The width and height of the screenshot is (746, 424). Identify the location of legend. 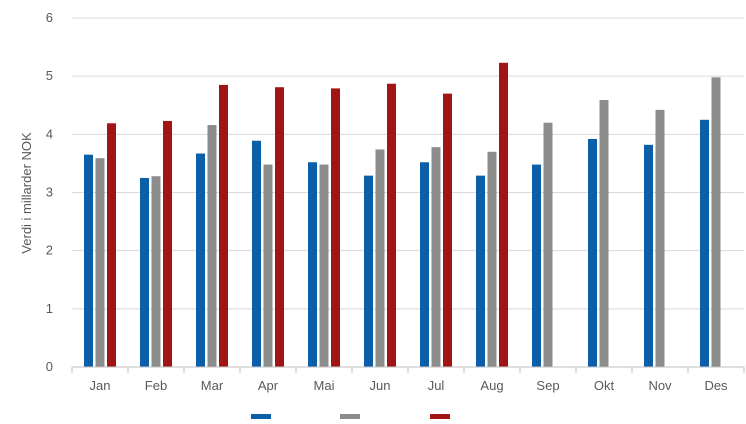
(350, 417).